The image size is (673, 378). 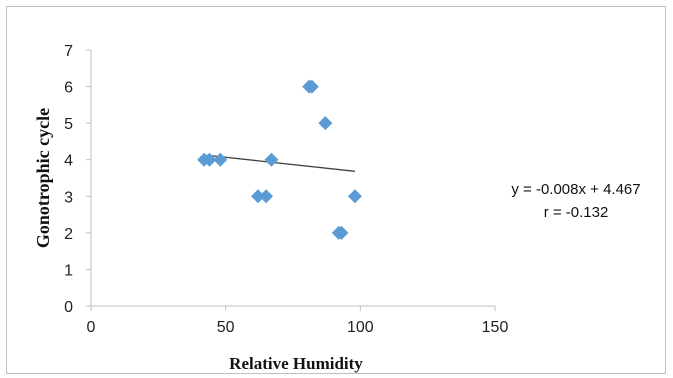 I want to click on correlation-annotation: r = -0.132, so click(x=576, y=212).